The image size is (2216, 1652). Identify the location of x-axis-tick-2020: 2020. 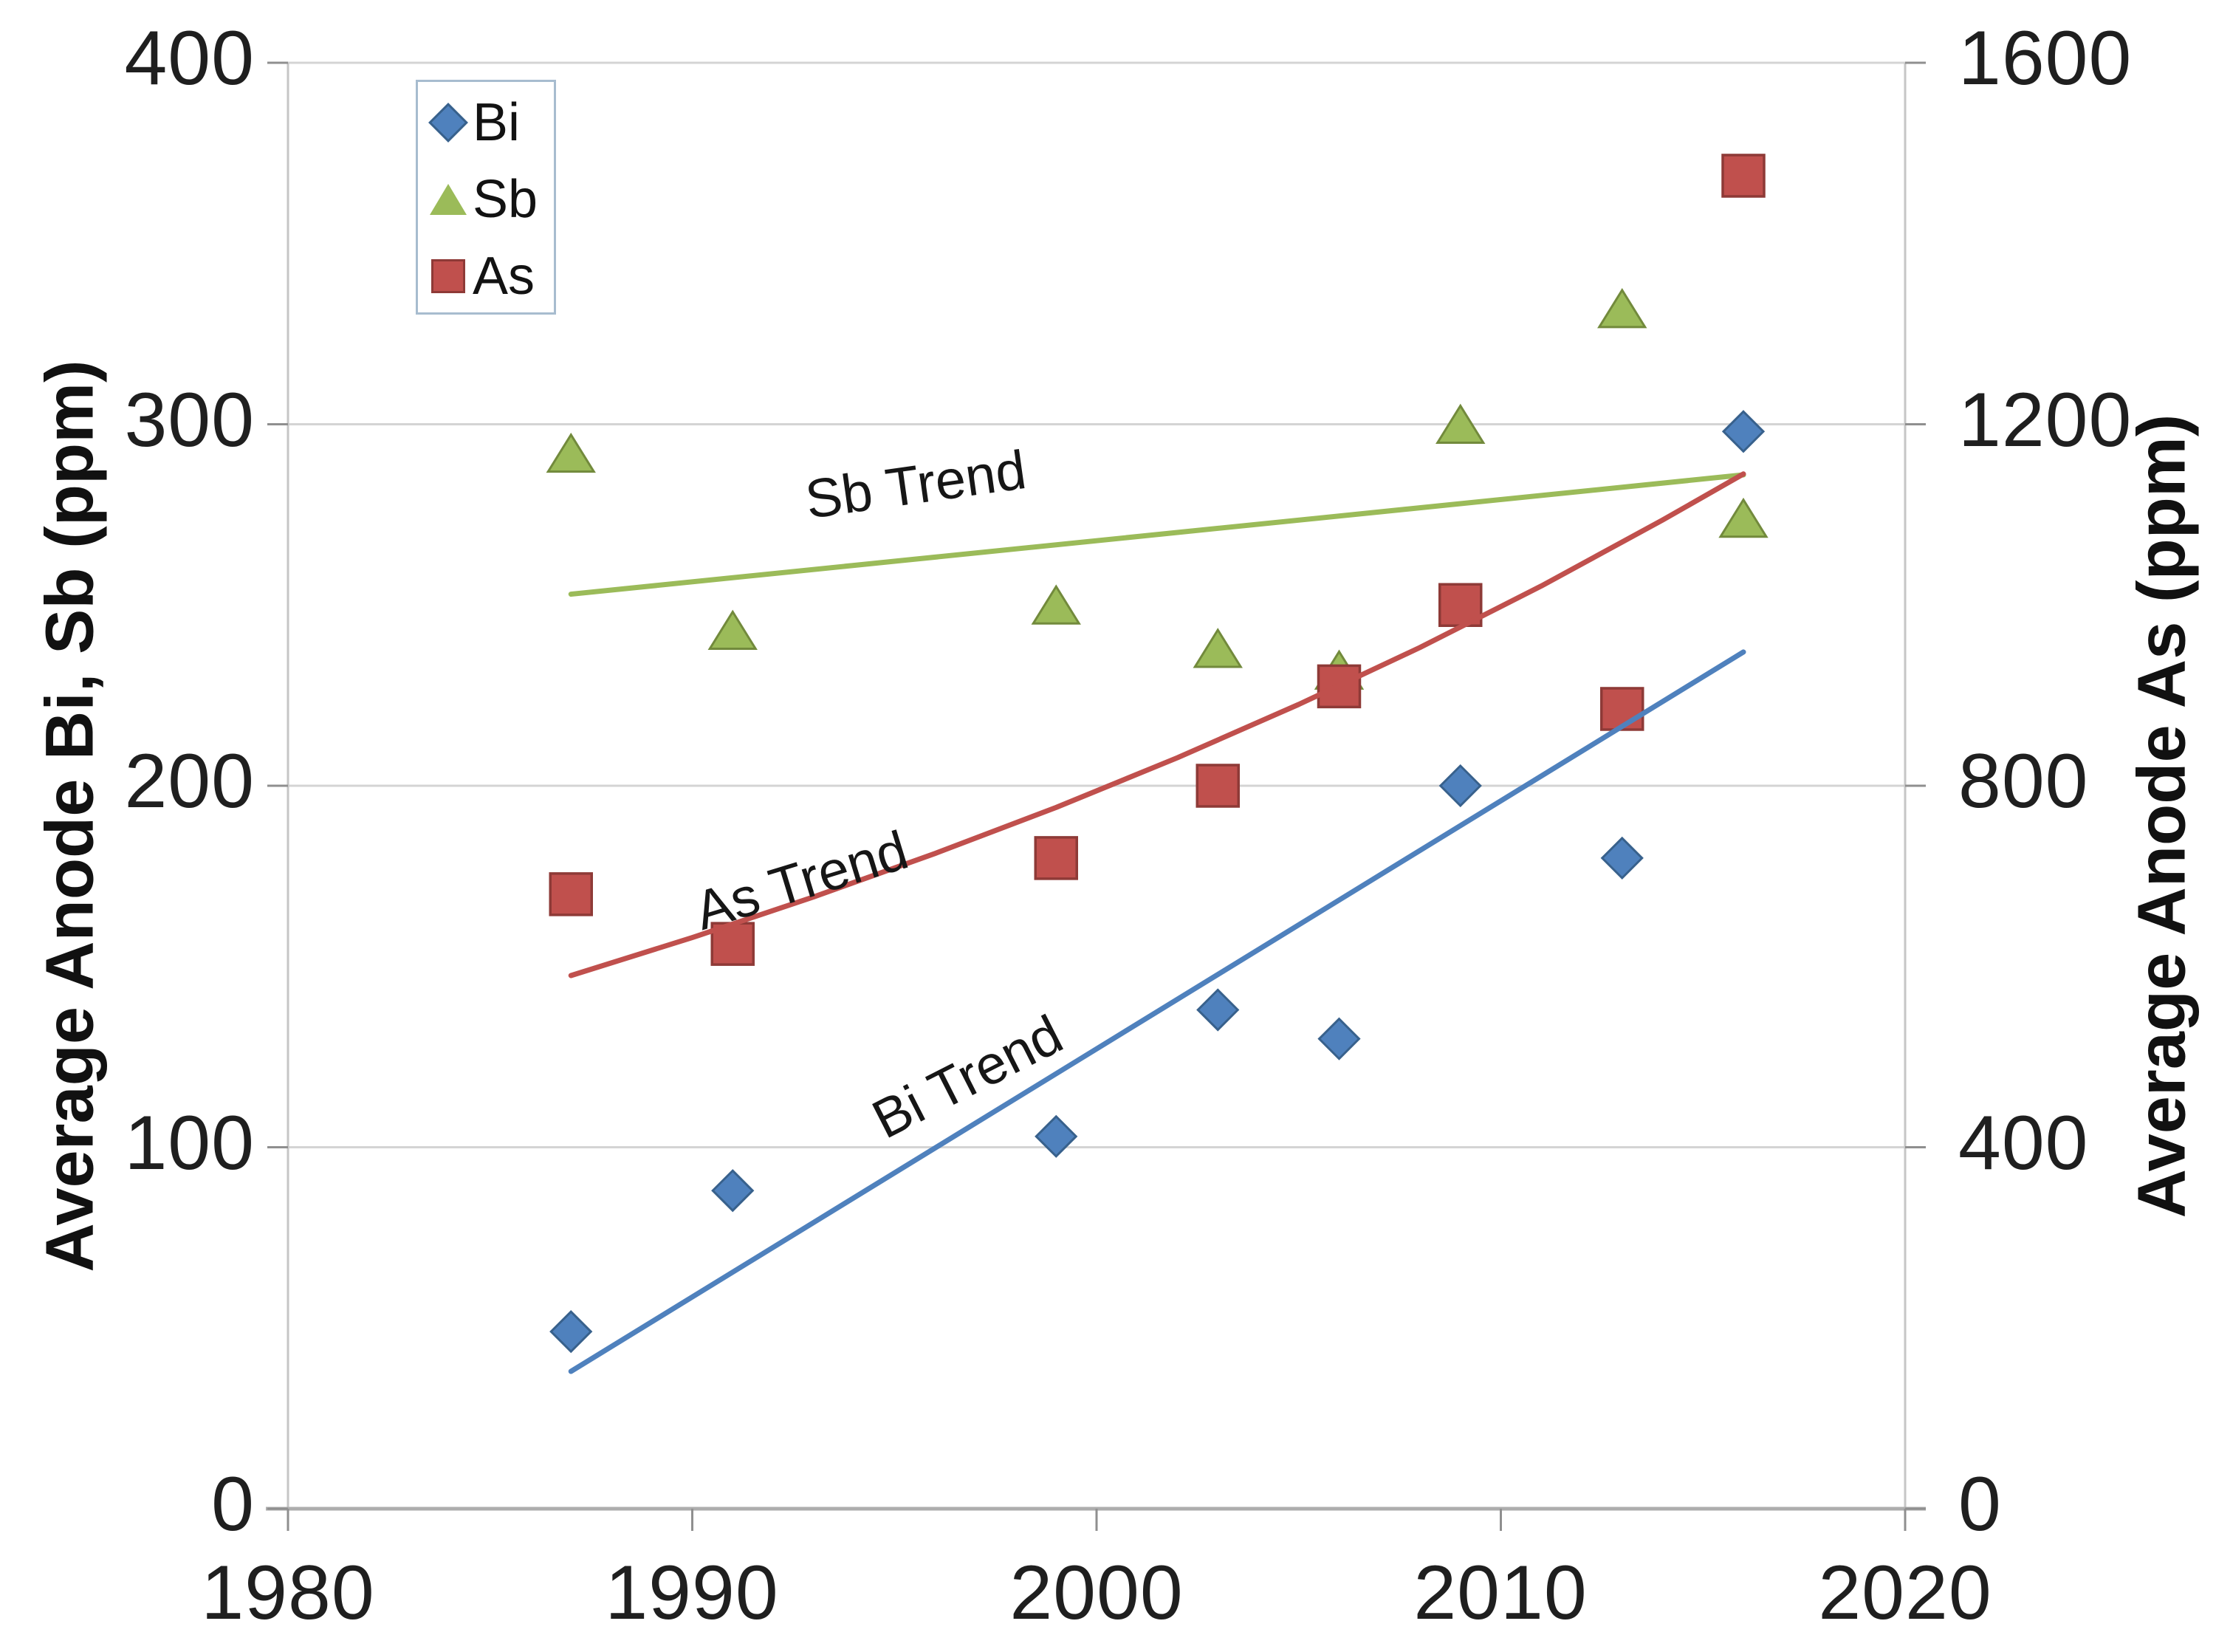
(1905, 1593).